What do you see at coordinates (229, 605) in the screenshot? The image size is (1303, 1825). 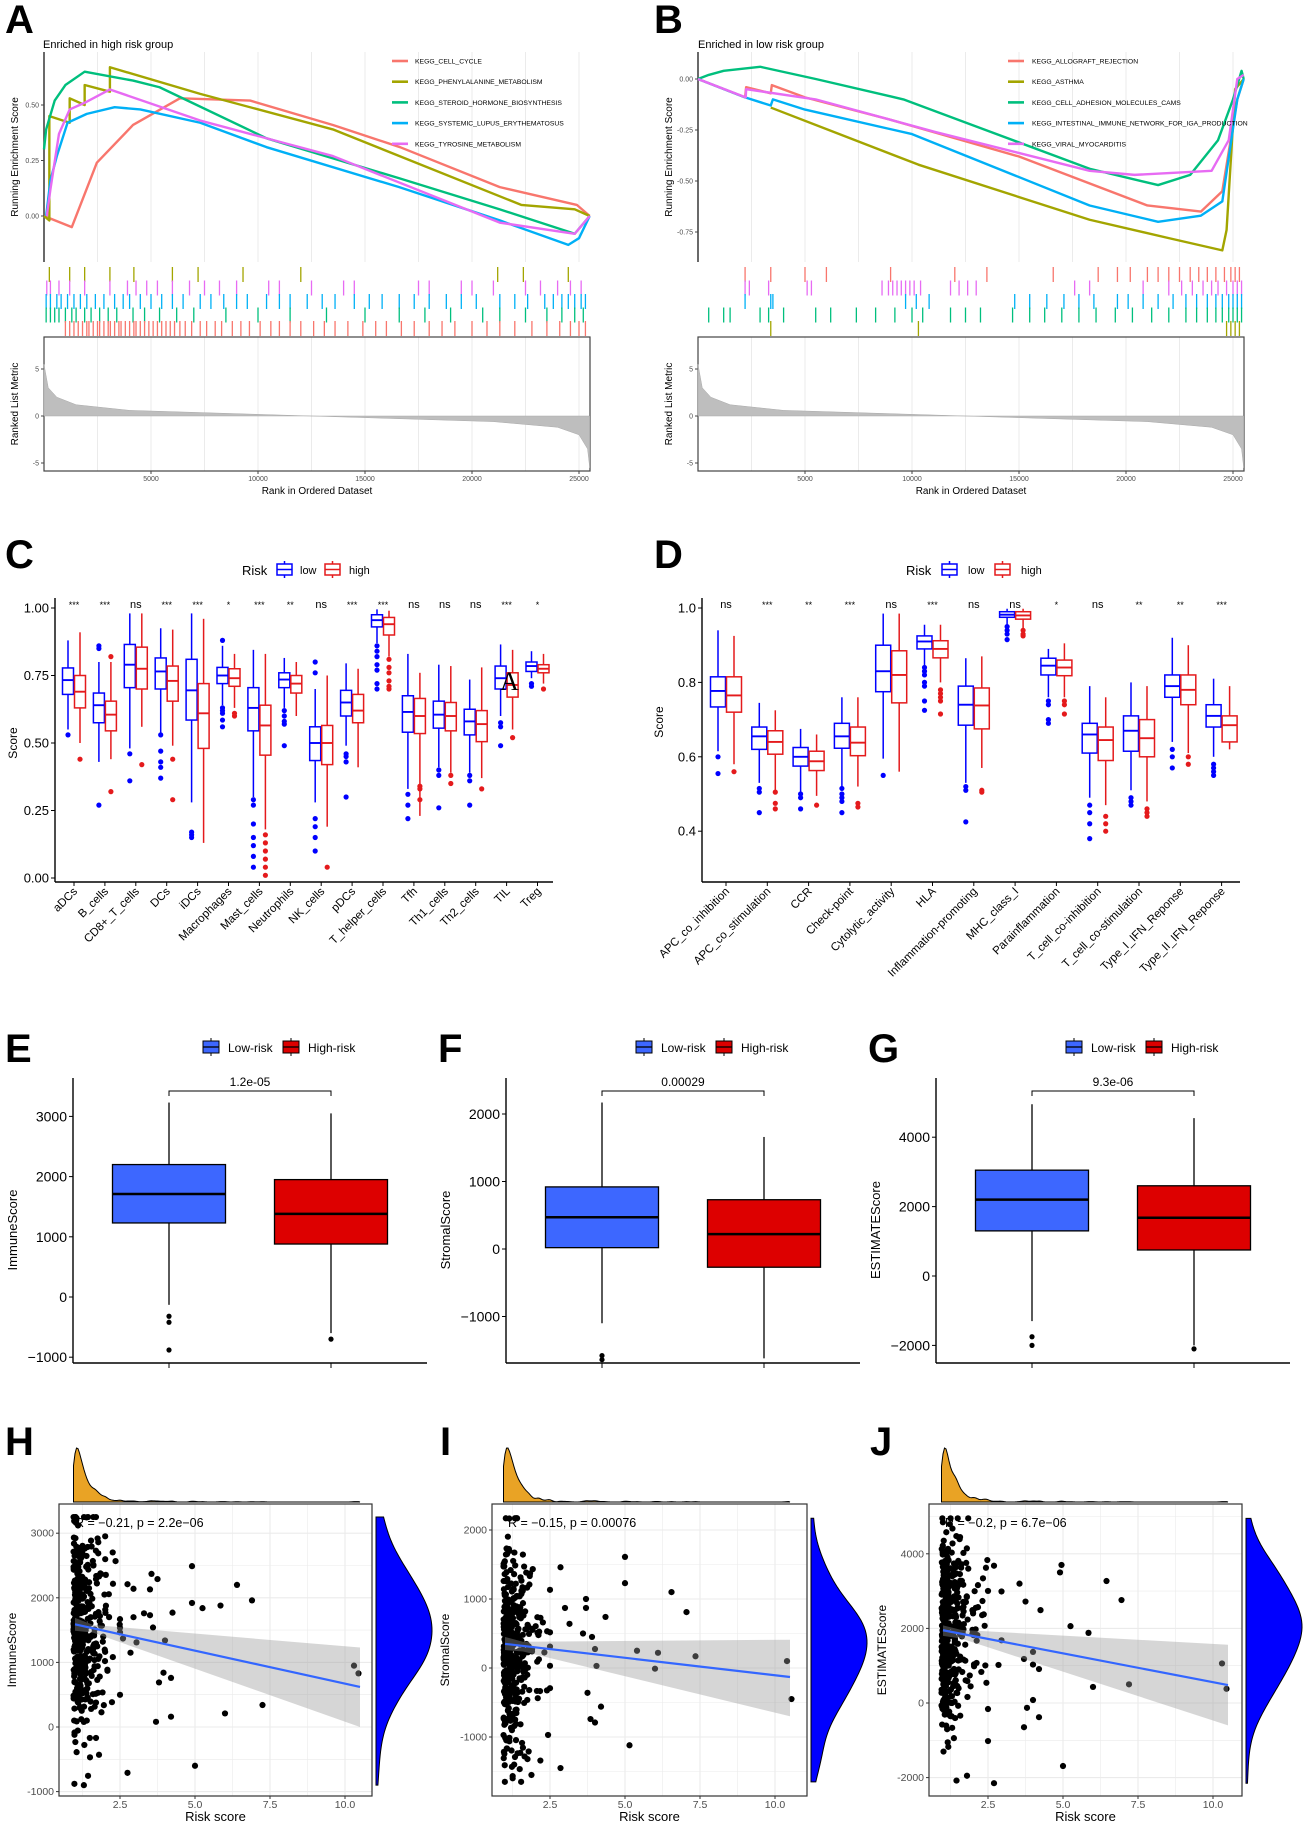 I see `significance-label: *` at bounding box center [229, 605].